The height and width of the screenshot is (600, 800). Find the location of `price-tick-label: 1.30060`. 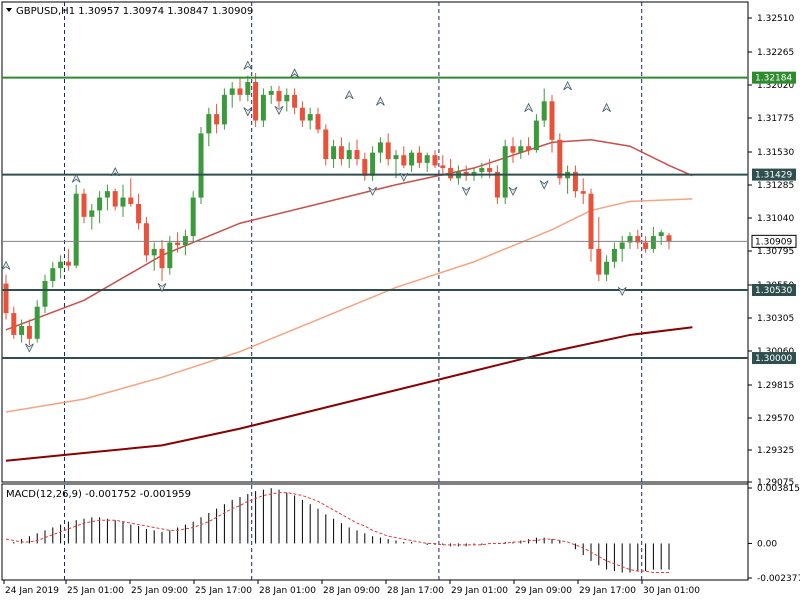

price-tick-label: 1.30060 is located at coordinates (775, 352).